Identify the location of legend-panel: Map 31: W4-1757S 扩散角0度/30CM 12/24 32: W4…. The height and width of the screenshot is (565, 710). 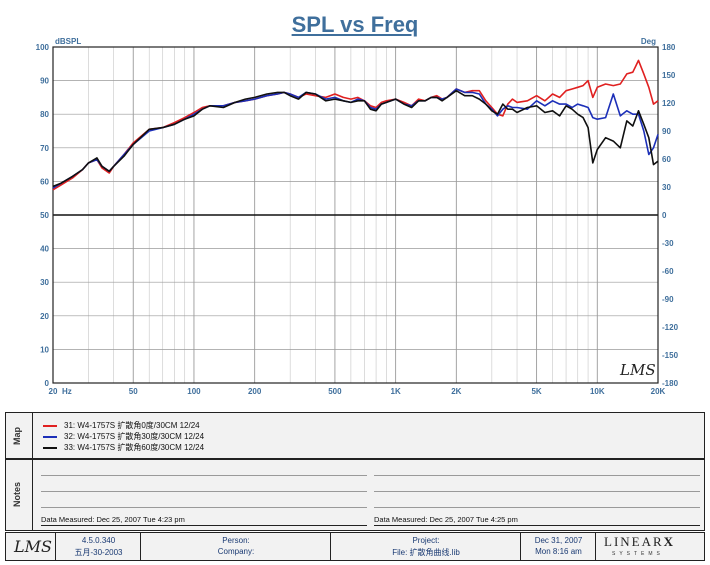
(355, 435).